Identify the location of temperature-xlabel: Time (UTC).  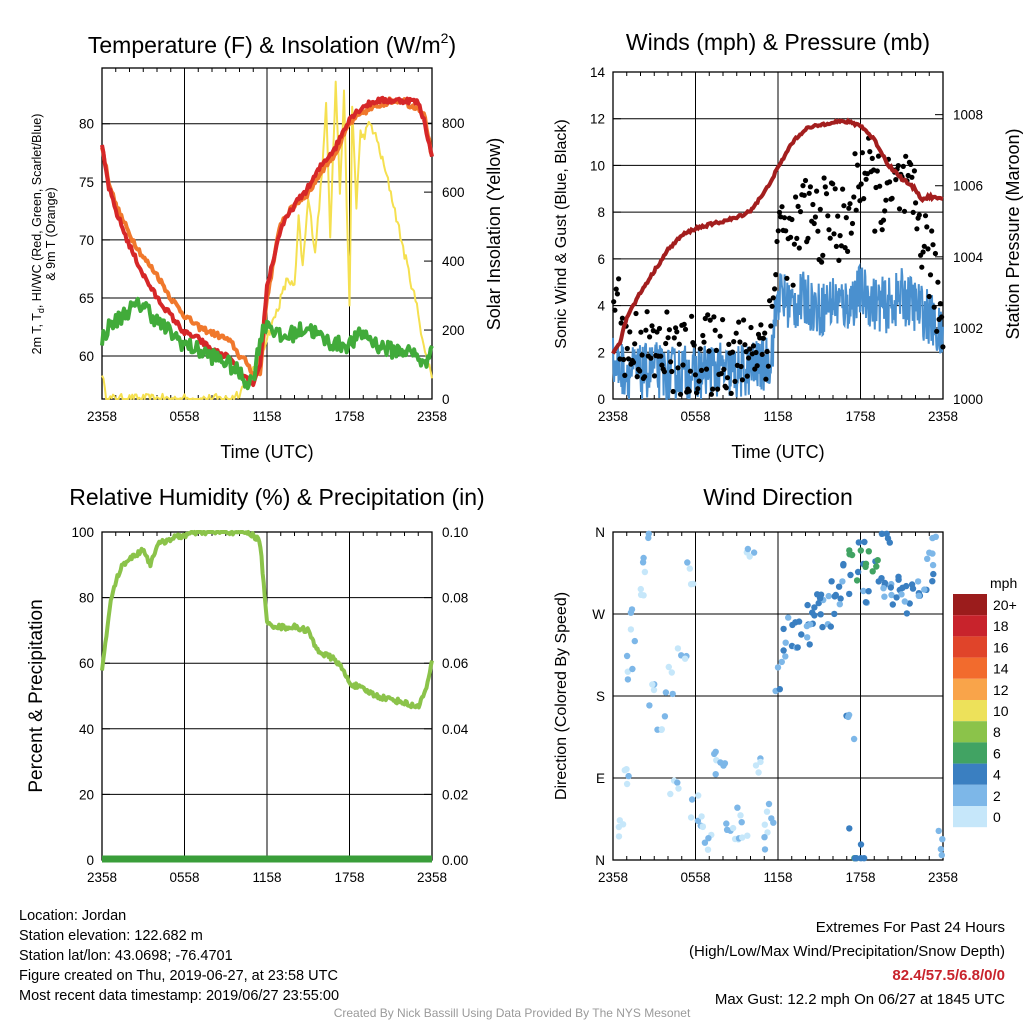
(266, 452).